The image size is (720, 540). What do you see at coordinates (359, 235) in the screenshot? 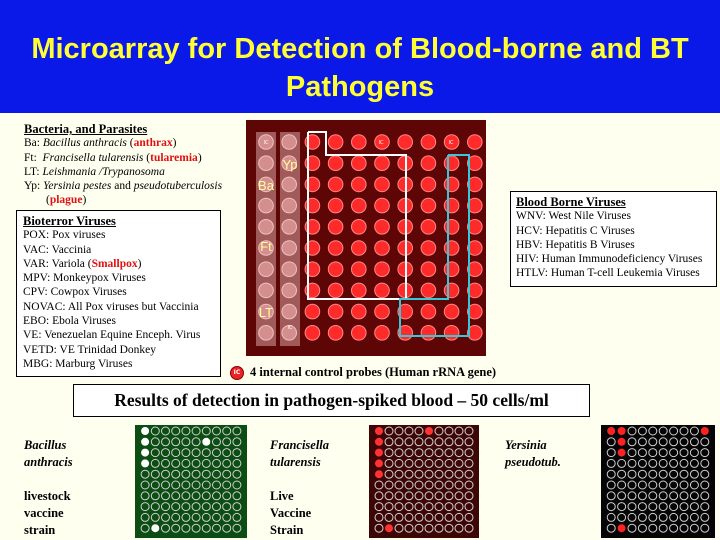
I see `internal-control-marks: IC IC IC IC` at bounding box center [359, 235].